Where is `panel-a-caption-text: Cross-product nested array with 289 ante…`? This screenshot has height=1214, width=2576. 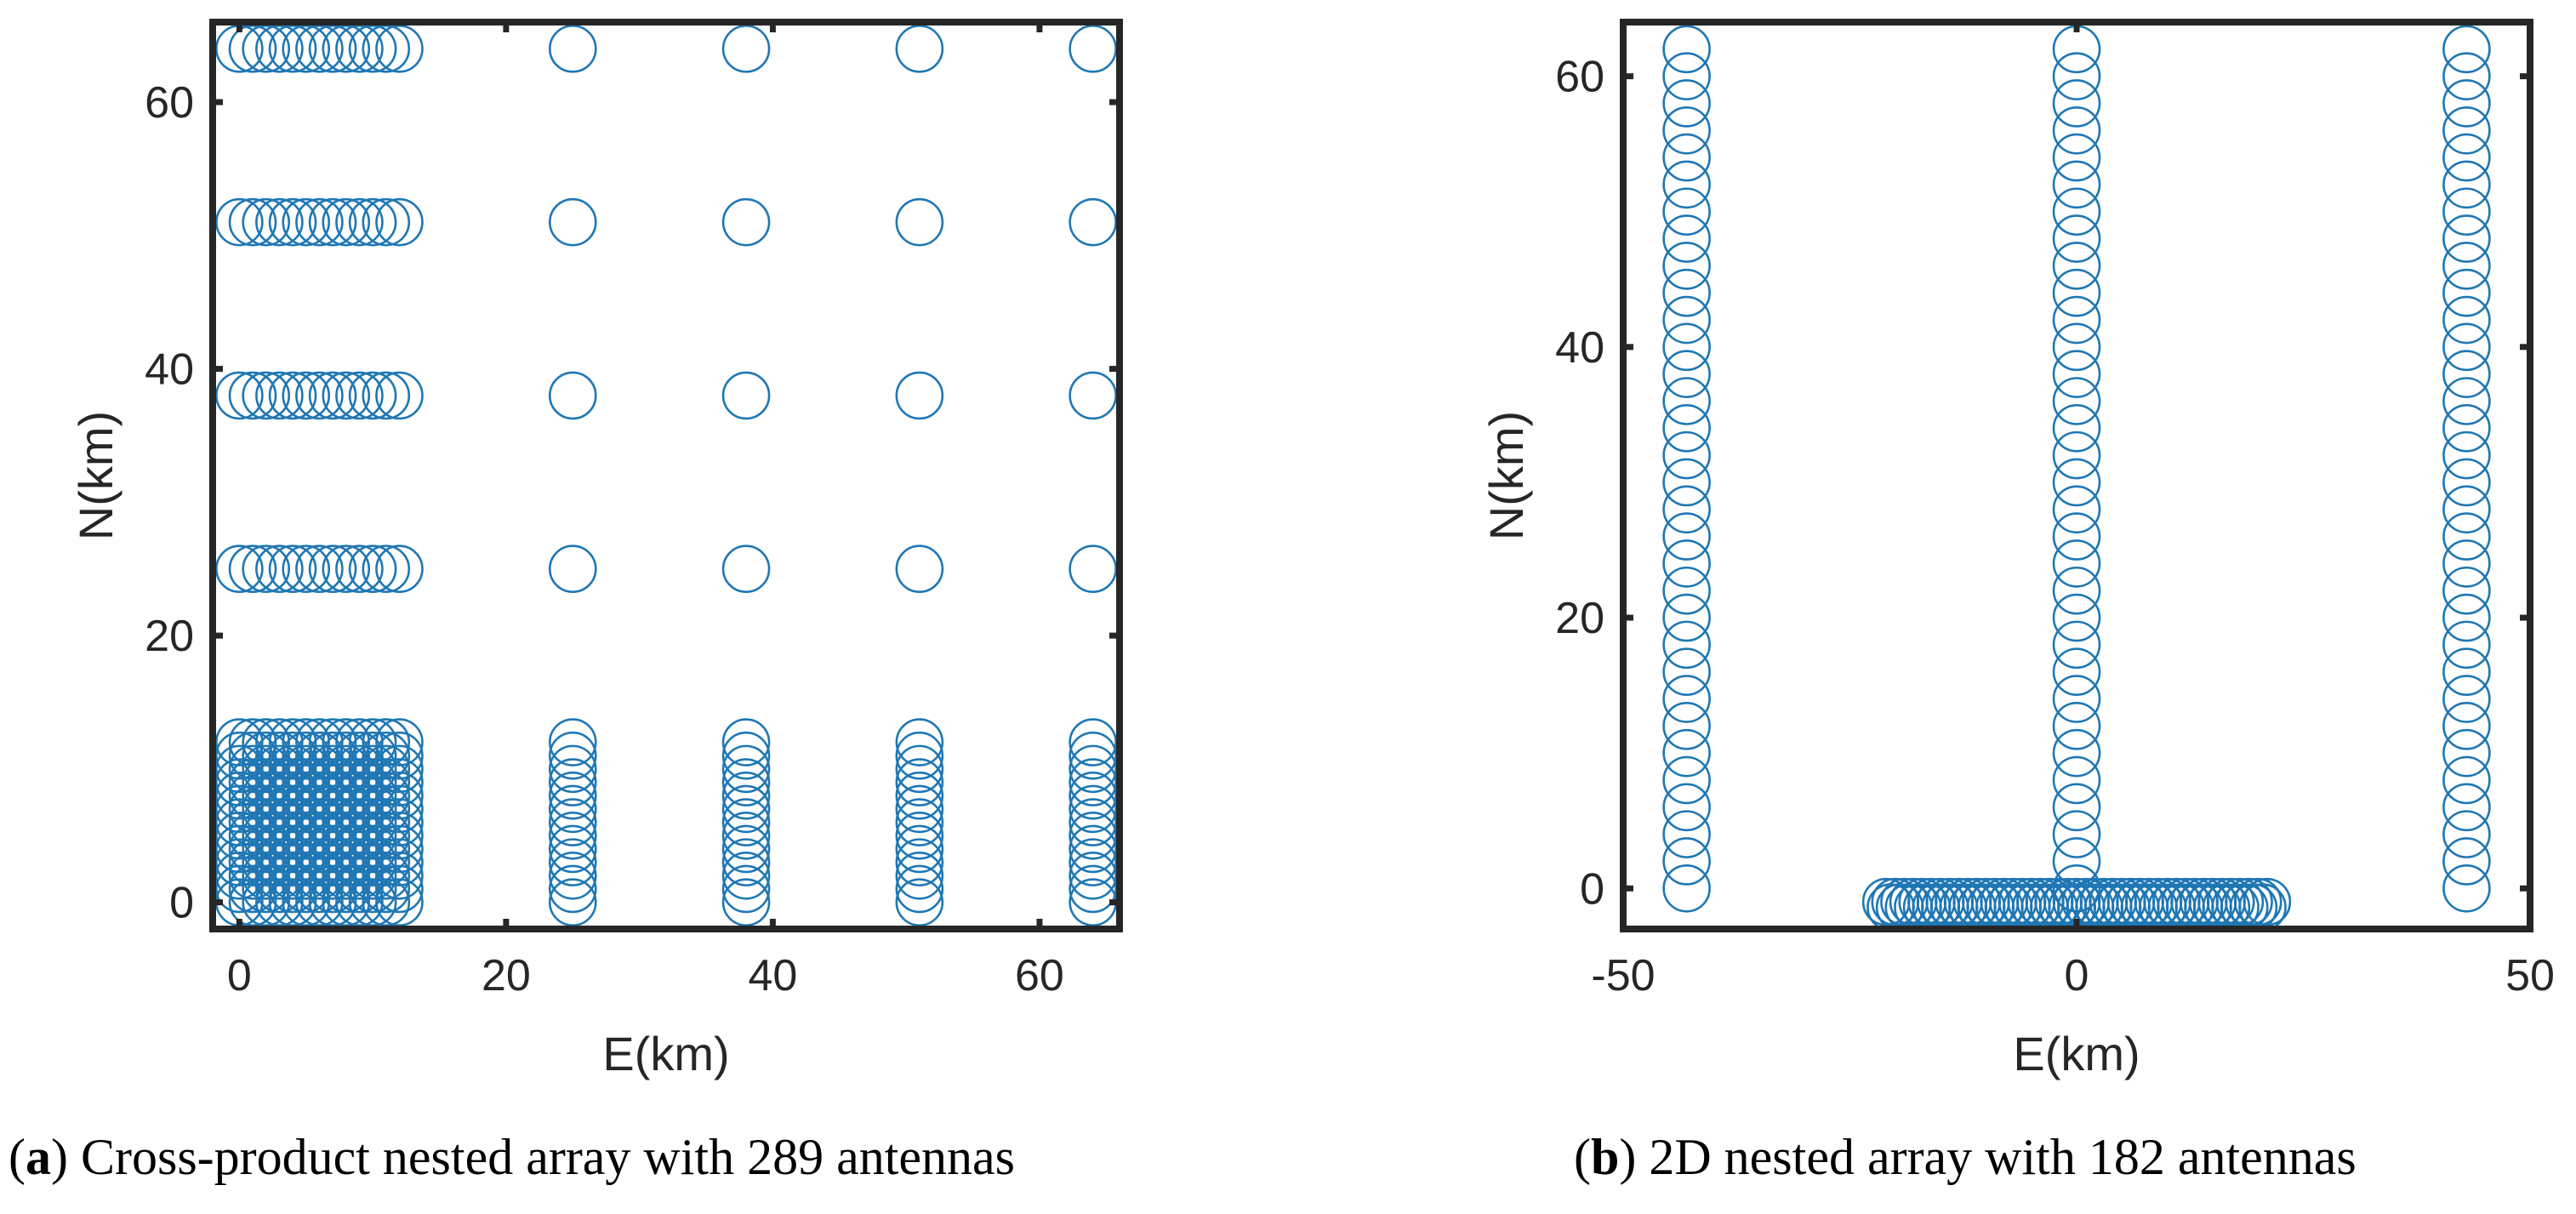
panel-a-caption-text: Cross-product nested array with 289 ante… is located at coordinates (541, 1157).